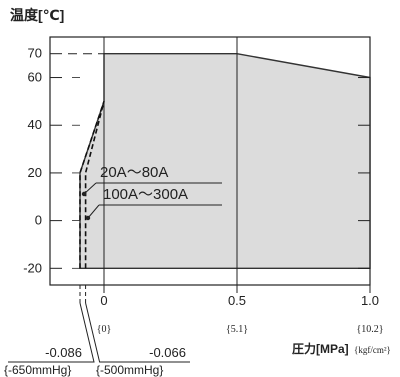 The image size is (400, 377). What do you see at coordinates (370, 300) in the screenshot?
I see `x-tick-label: 1.0` at bounding box center [370, 300].